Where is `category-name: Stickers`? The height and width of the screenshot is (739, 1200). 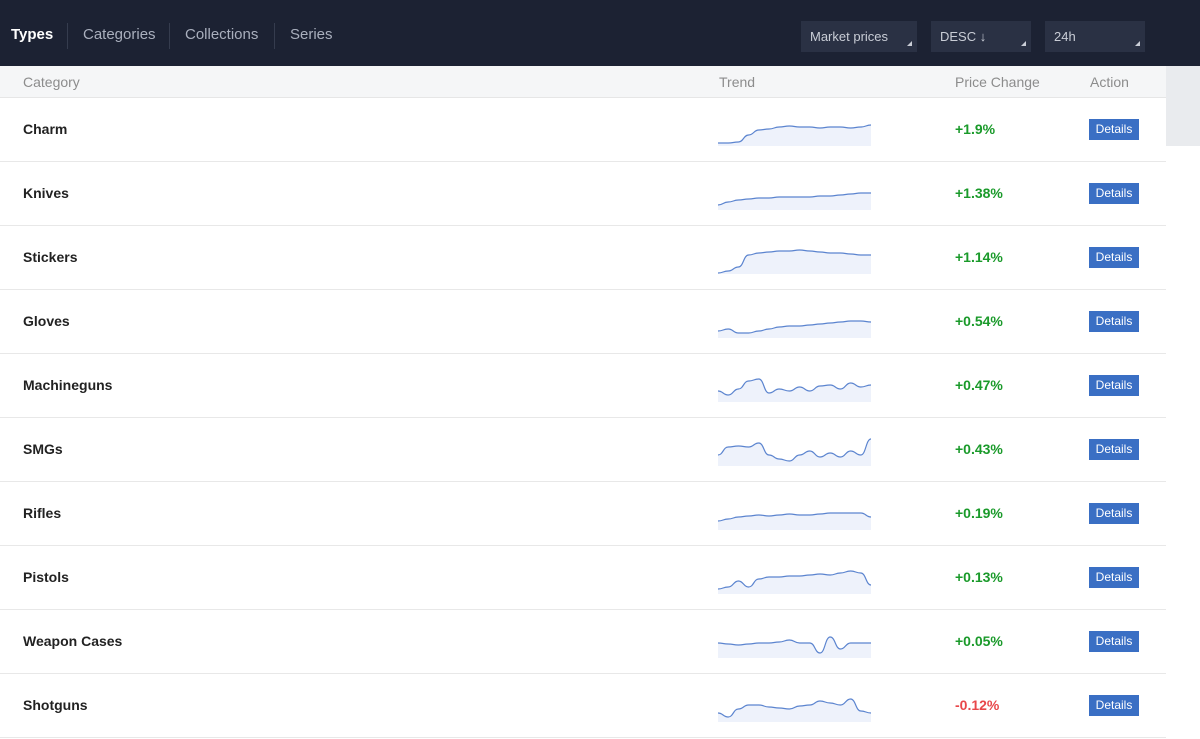 category-name: Stickers is located at coordinates (50, 257).